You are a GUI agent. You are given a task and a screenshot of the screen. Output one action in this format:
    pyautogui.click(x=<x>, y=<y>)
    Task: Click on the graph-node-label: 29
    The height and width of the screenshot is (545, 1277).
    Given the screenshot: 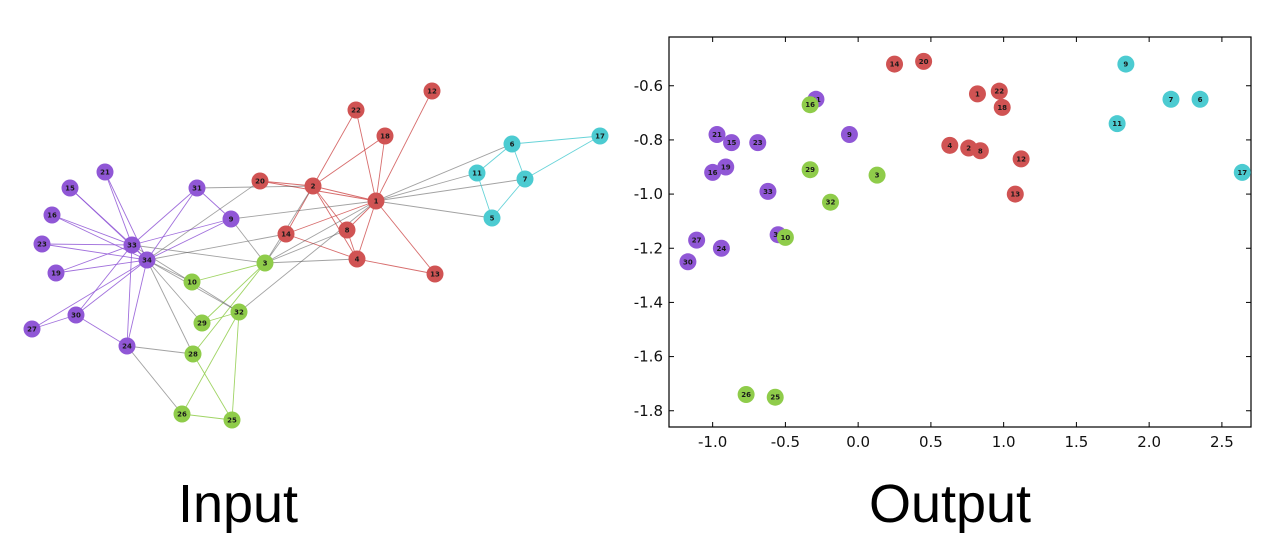 What is the action you would take?
    pyautogui.click(x=202, y=324)
    